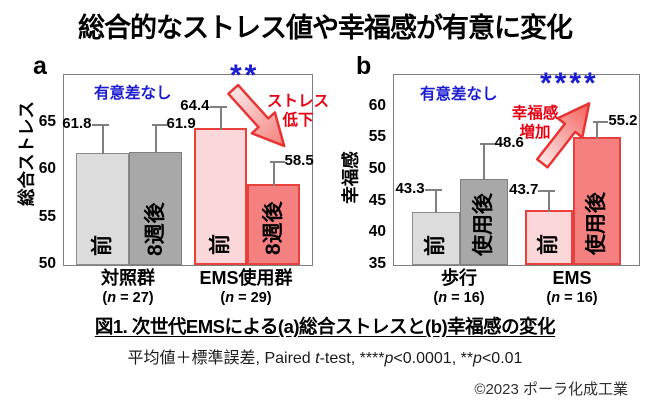 The image size is (650, 409). I want to click on bar-group: 前 43.7 使用後 55.2, so click(573, 188).